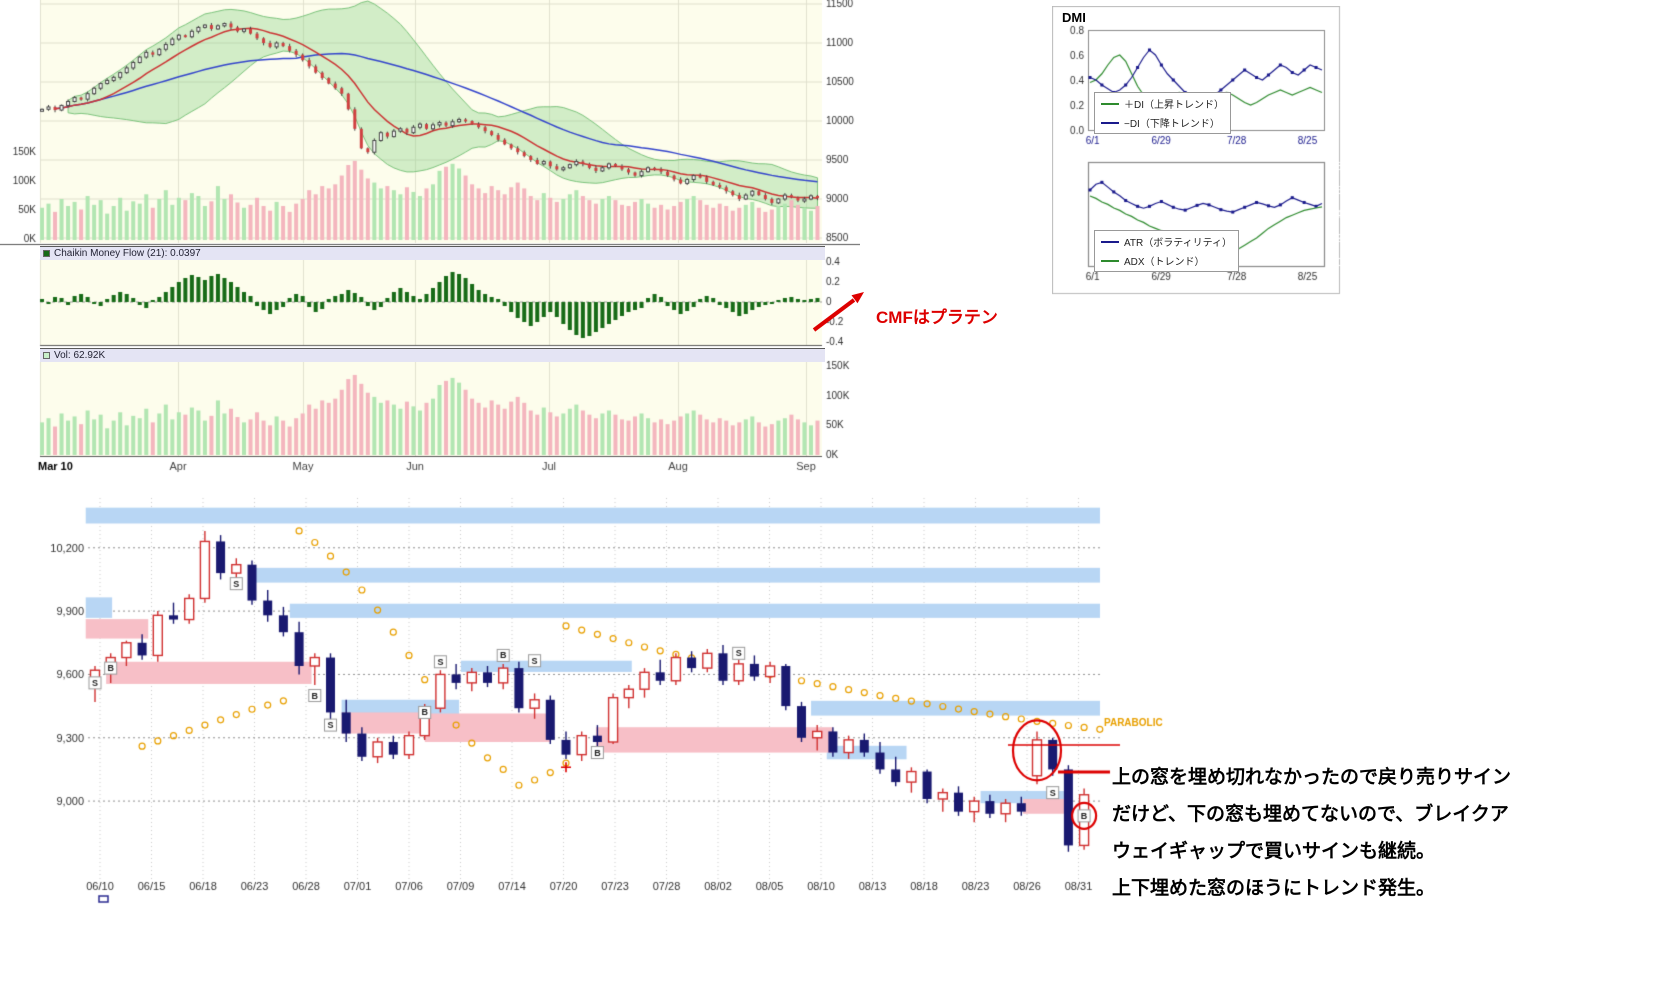 Image resolution: width=1672 pixels, height=990 pixels. Describe the element at coordinates (432, 355) in the screenshot. I see `volume-panel-header: Vol: 62.92K` at that location.